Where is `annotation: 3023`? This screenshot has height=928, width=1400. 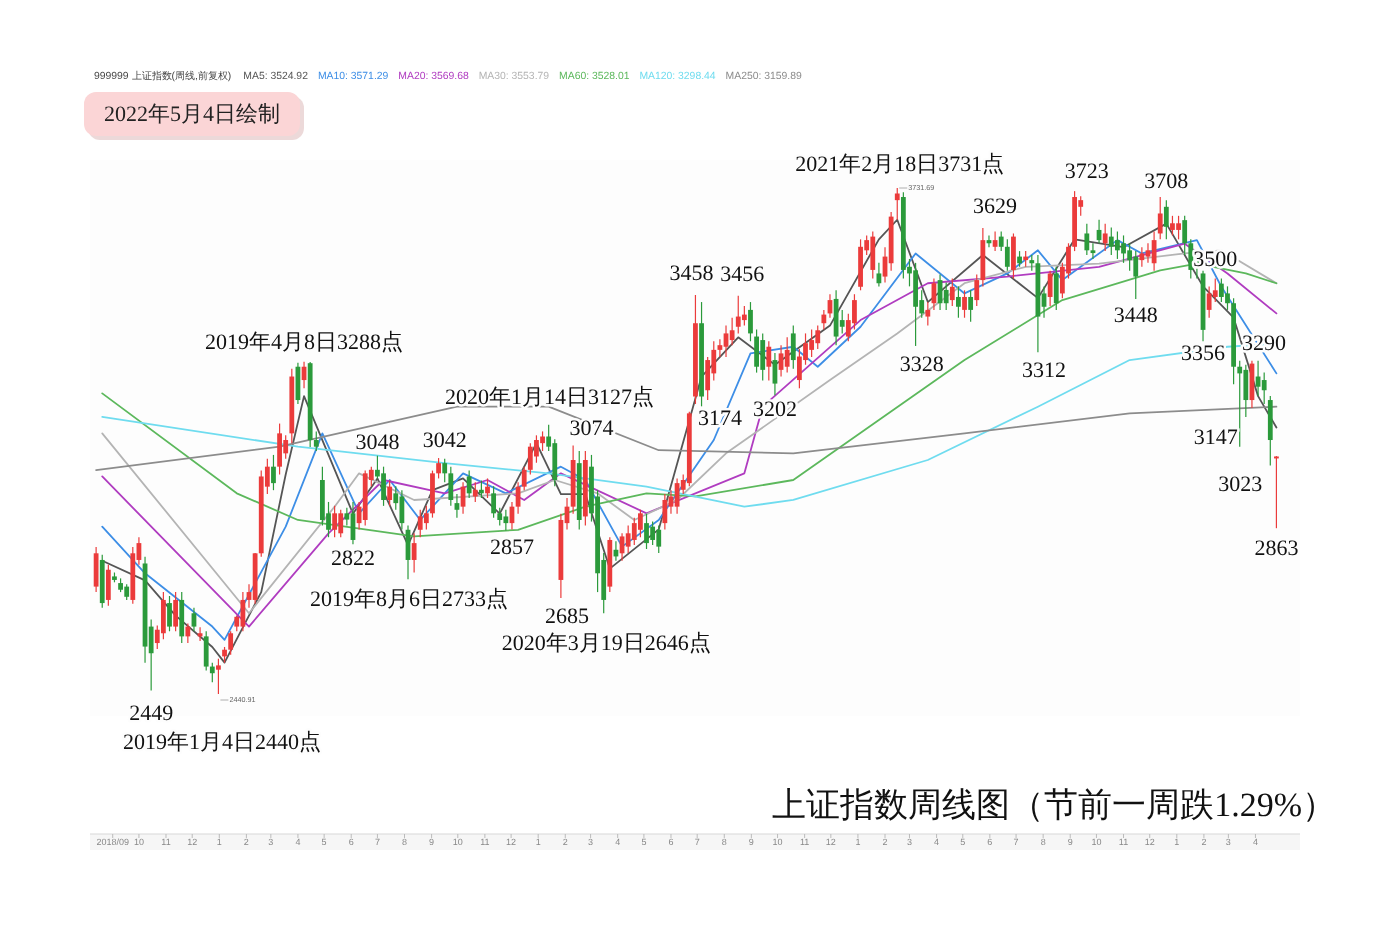
annotation: 3023 is located at coordinates (1241, 484).